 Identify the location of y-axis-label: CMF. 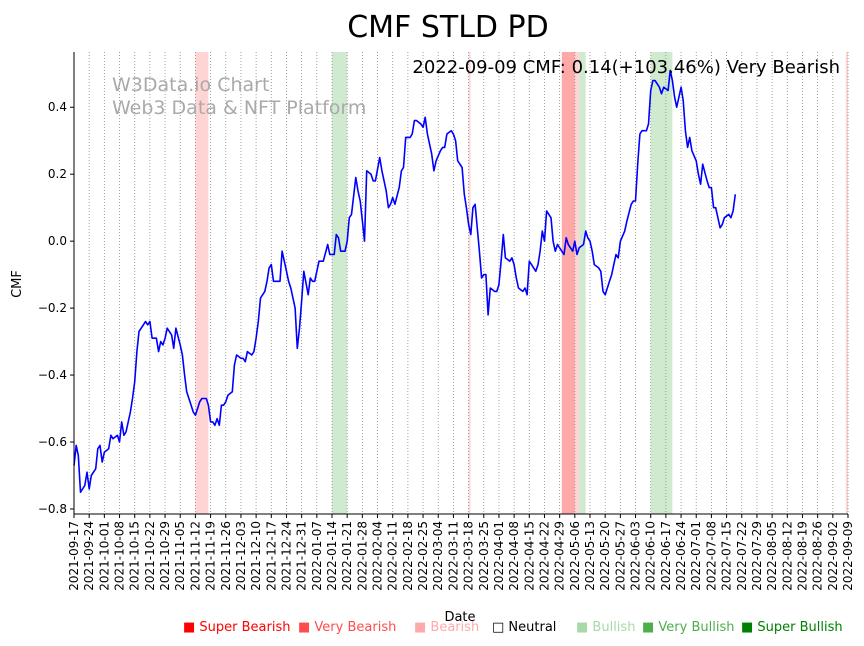
(17, 284).